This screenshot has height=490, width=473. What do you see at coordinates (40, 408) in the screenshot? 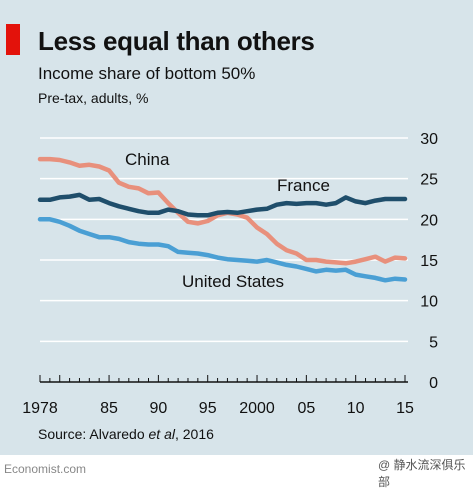
I see `x-tick-label: 1978` at bounding box center [40, 408].